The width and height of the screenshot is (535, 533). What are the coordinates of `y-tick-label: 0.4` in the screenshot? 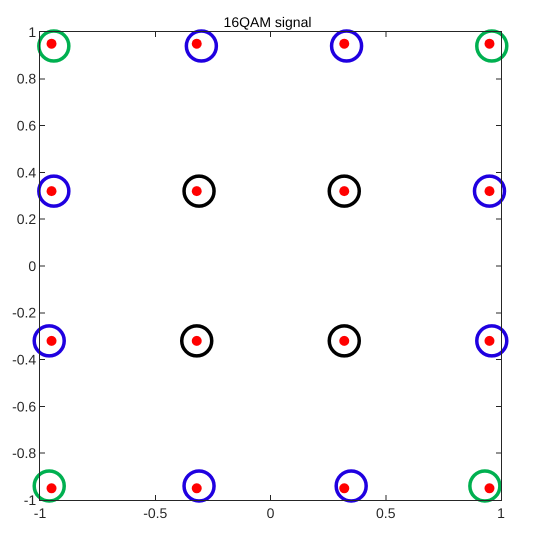 It's located at (26, 172).